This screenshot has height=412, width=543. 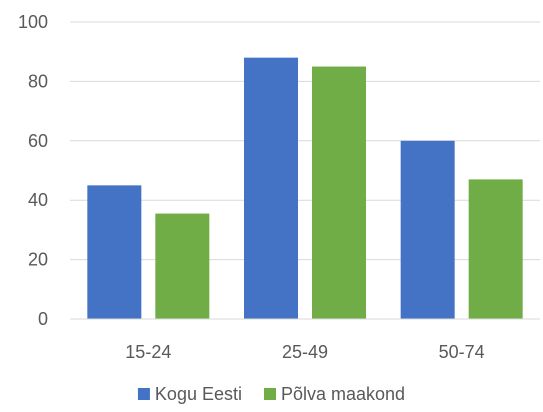 I want to click on legend-label: Põlva maakond, so click(x=343, y=394).